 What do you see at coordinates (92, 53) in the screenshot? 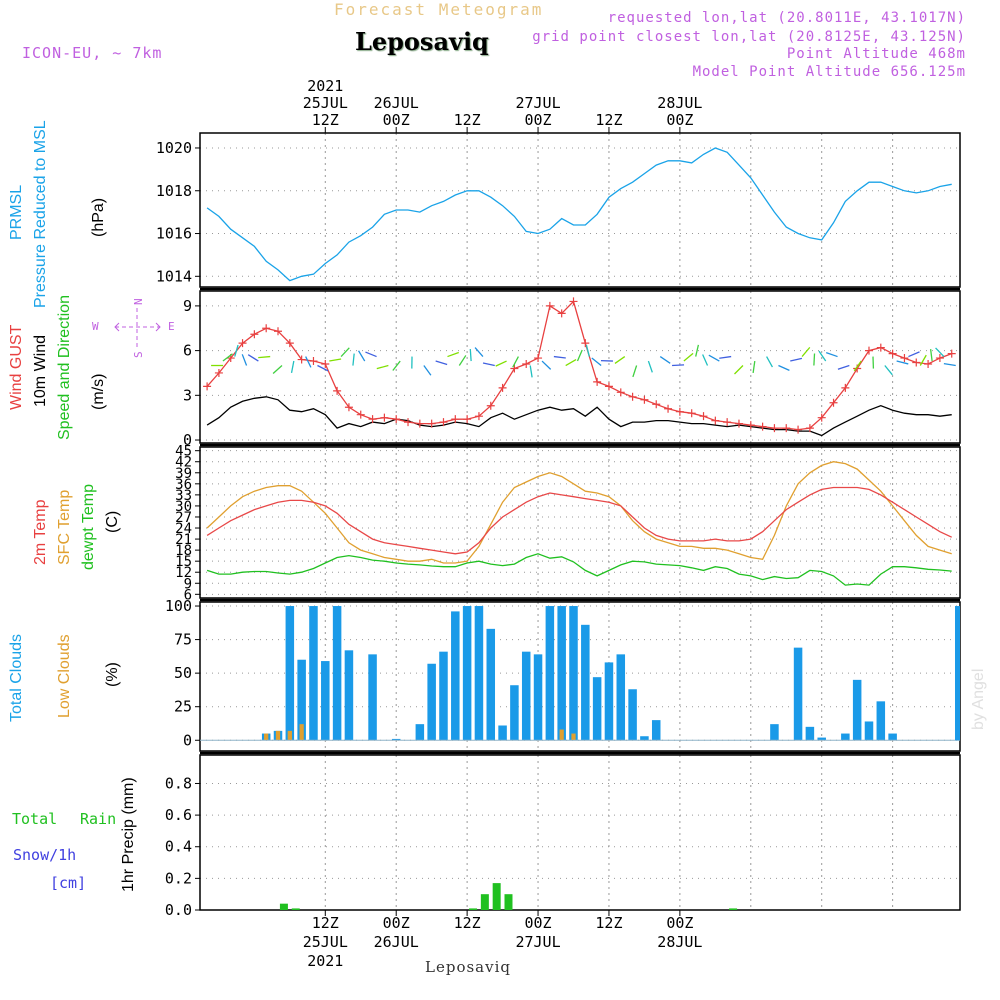
I see `model-name: ICON-EU, ~ 7km` at bounding box center [92, 53].